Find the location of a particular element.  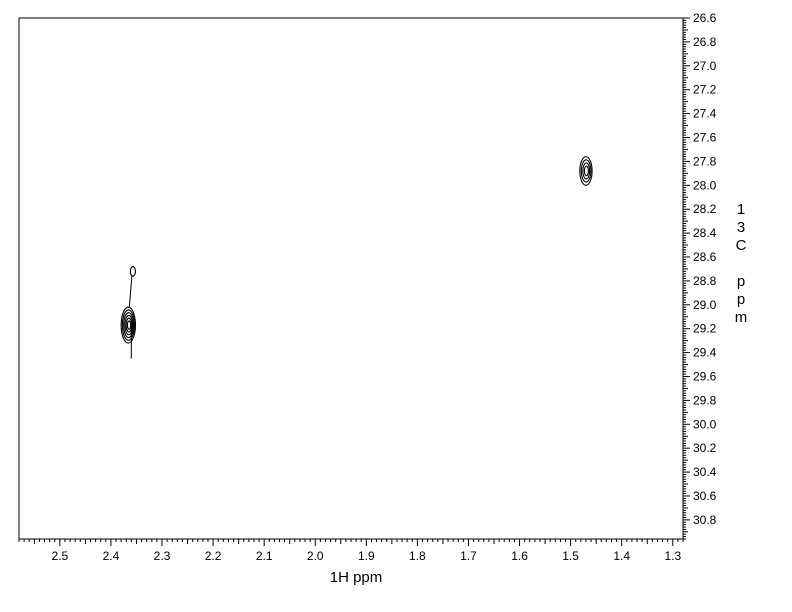

y-tick-label: 30.4 is located at coordinates (705, 472).